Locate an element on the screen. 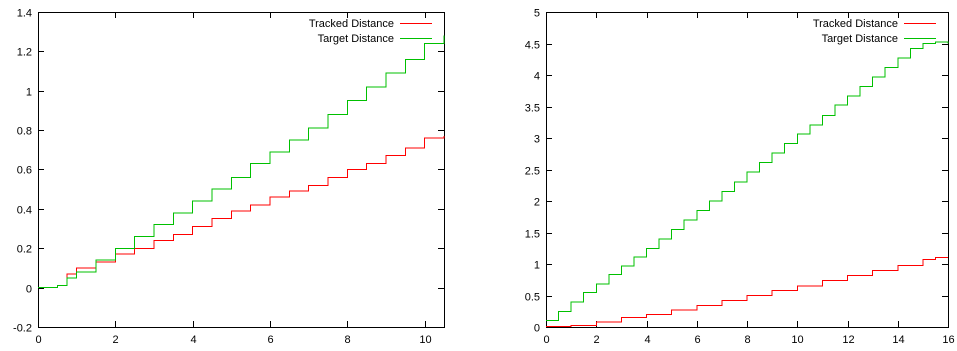 The image size is (957, 351). x-tick-label: 14 is located at coordinates (898, 340).